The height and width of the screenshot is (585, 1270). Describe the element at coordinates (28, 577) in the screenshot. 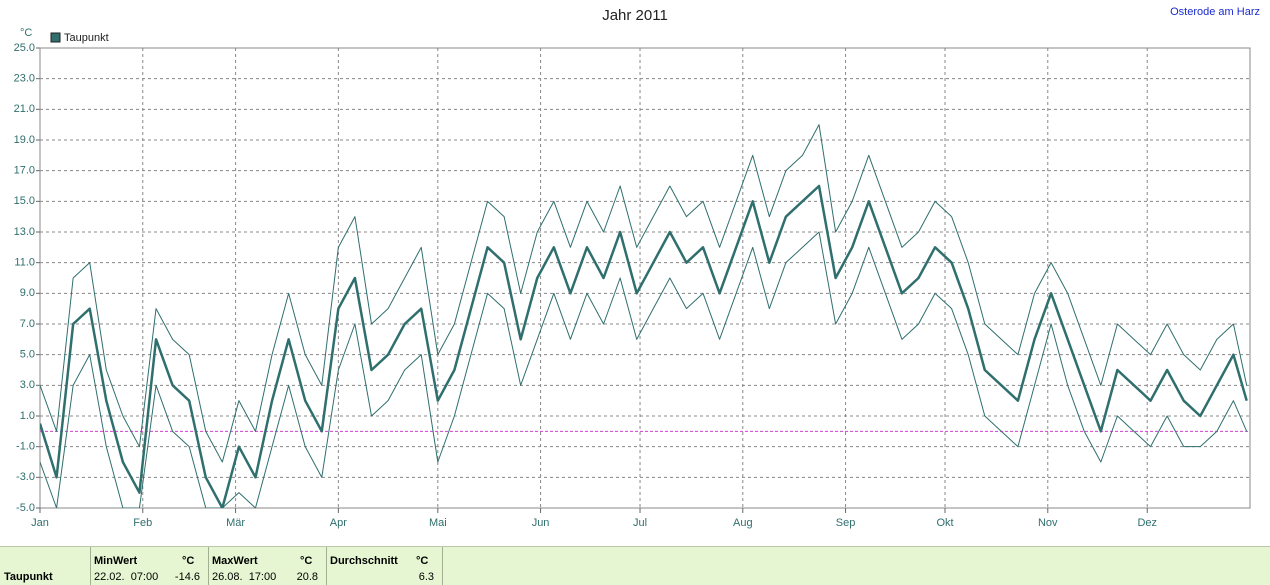

I see `row-label: Taupunkt` at that location.